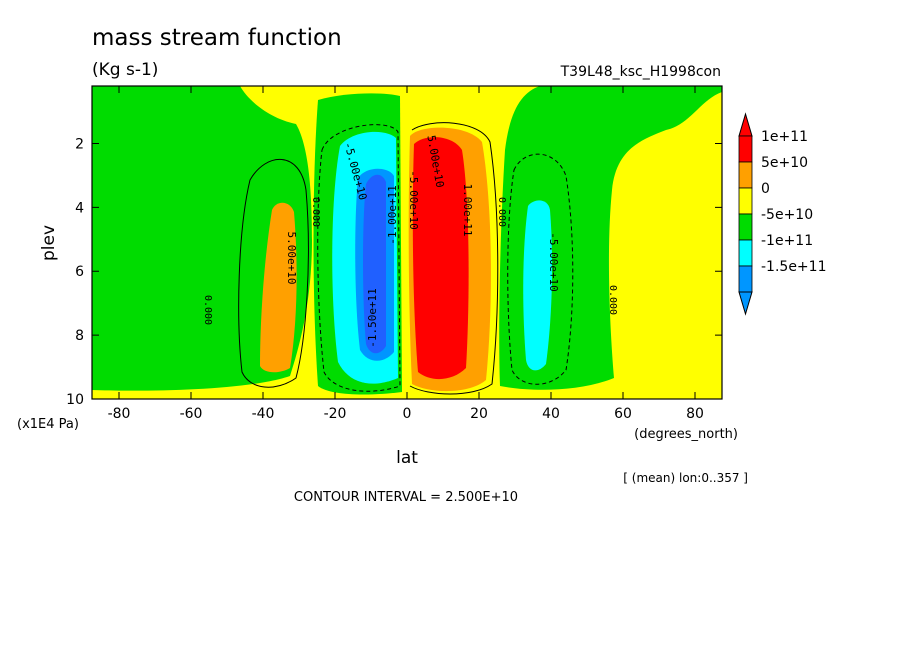 Image resolution: width=904 pixels, height=654 pixels. I want to click on contour-label-south-hadley-core: -1.50e+11, so click(372, 318).